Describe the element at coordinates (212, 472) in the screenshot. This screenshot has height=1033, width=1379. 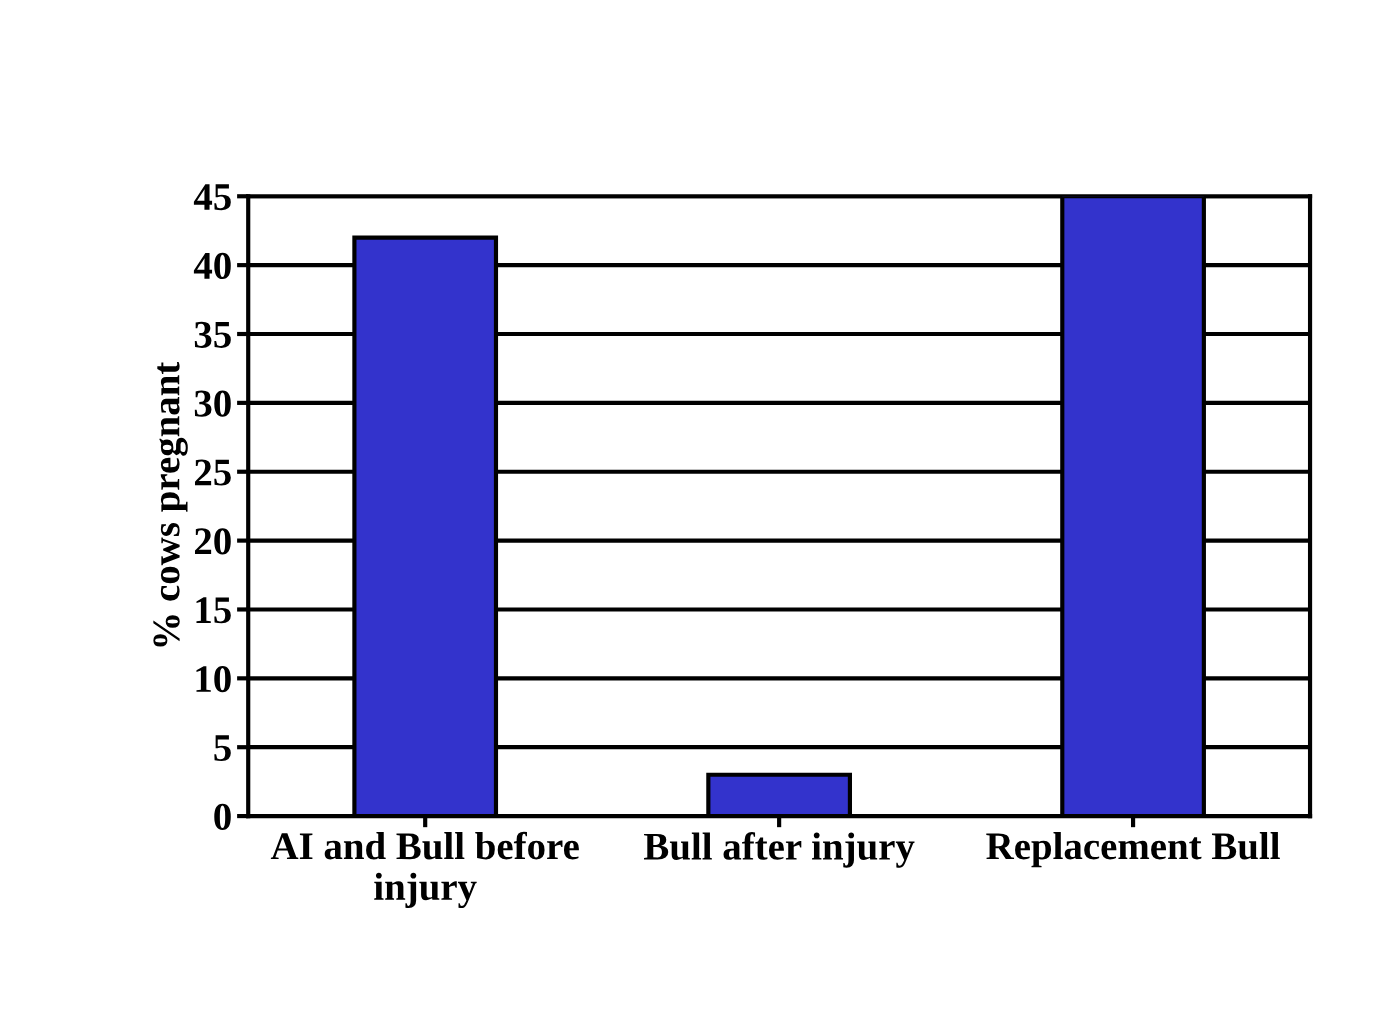
I see `y-tick-label: 25` at that location.